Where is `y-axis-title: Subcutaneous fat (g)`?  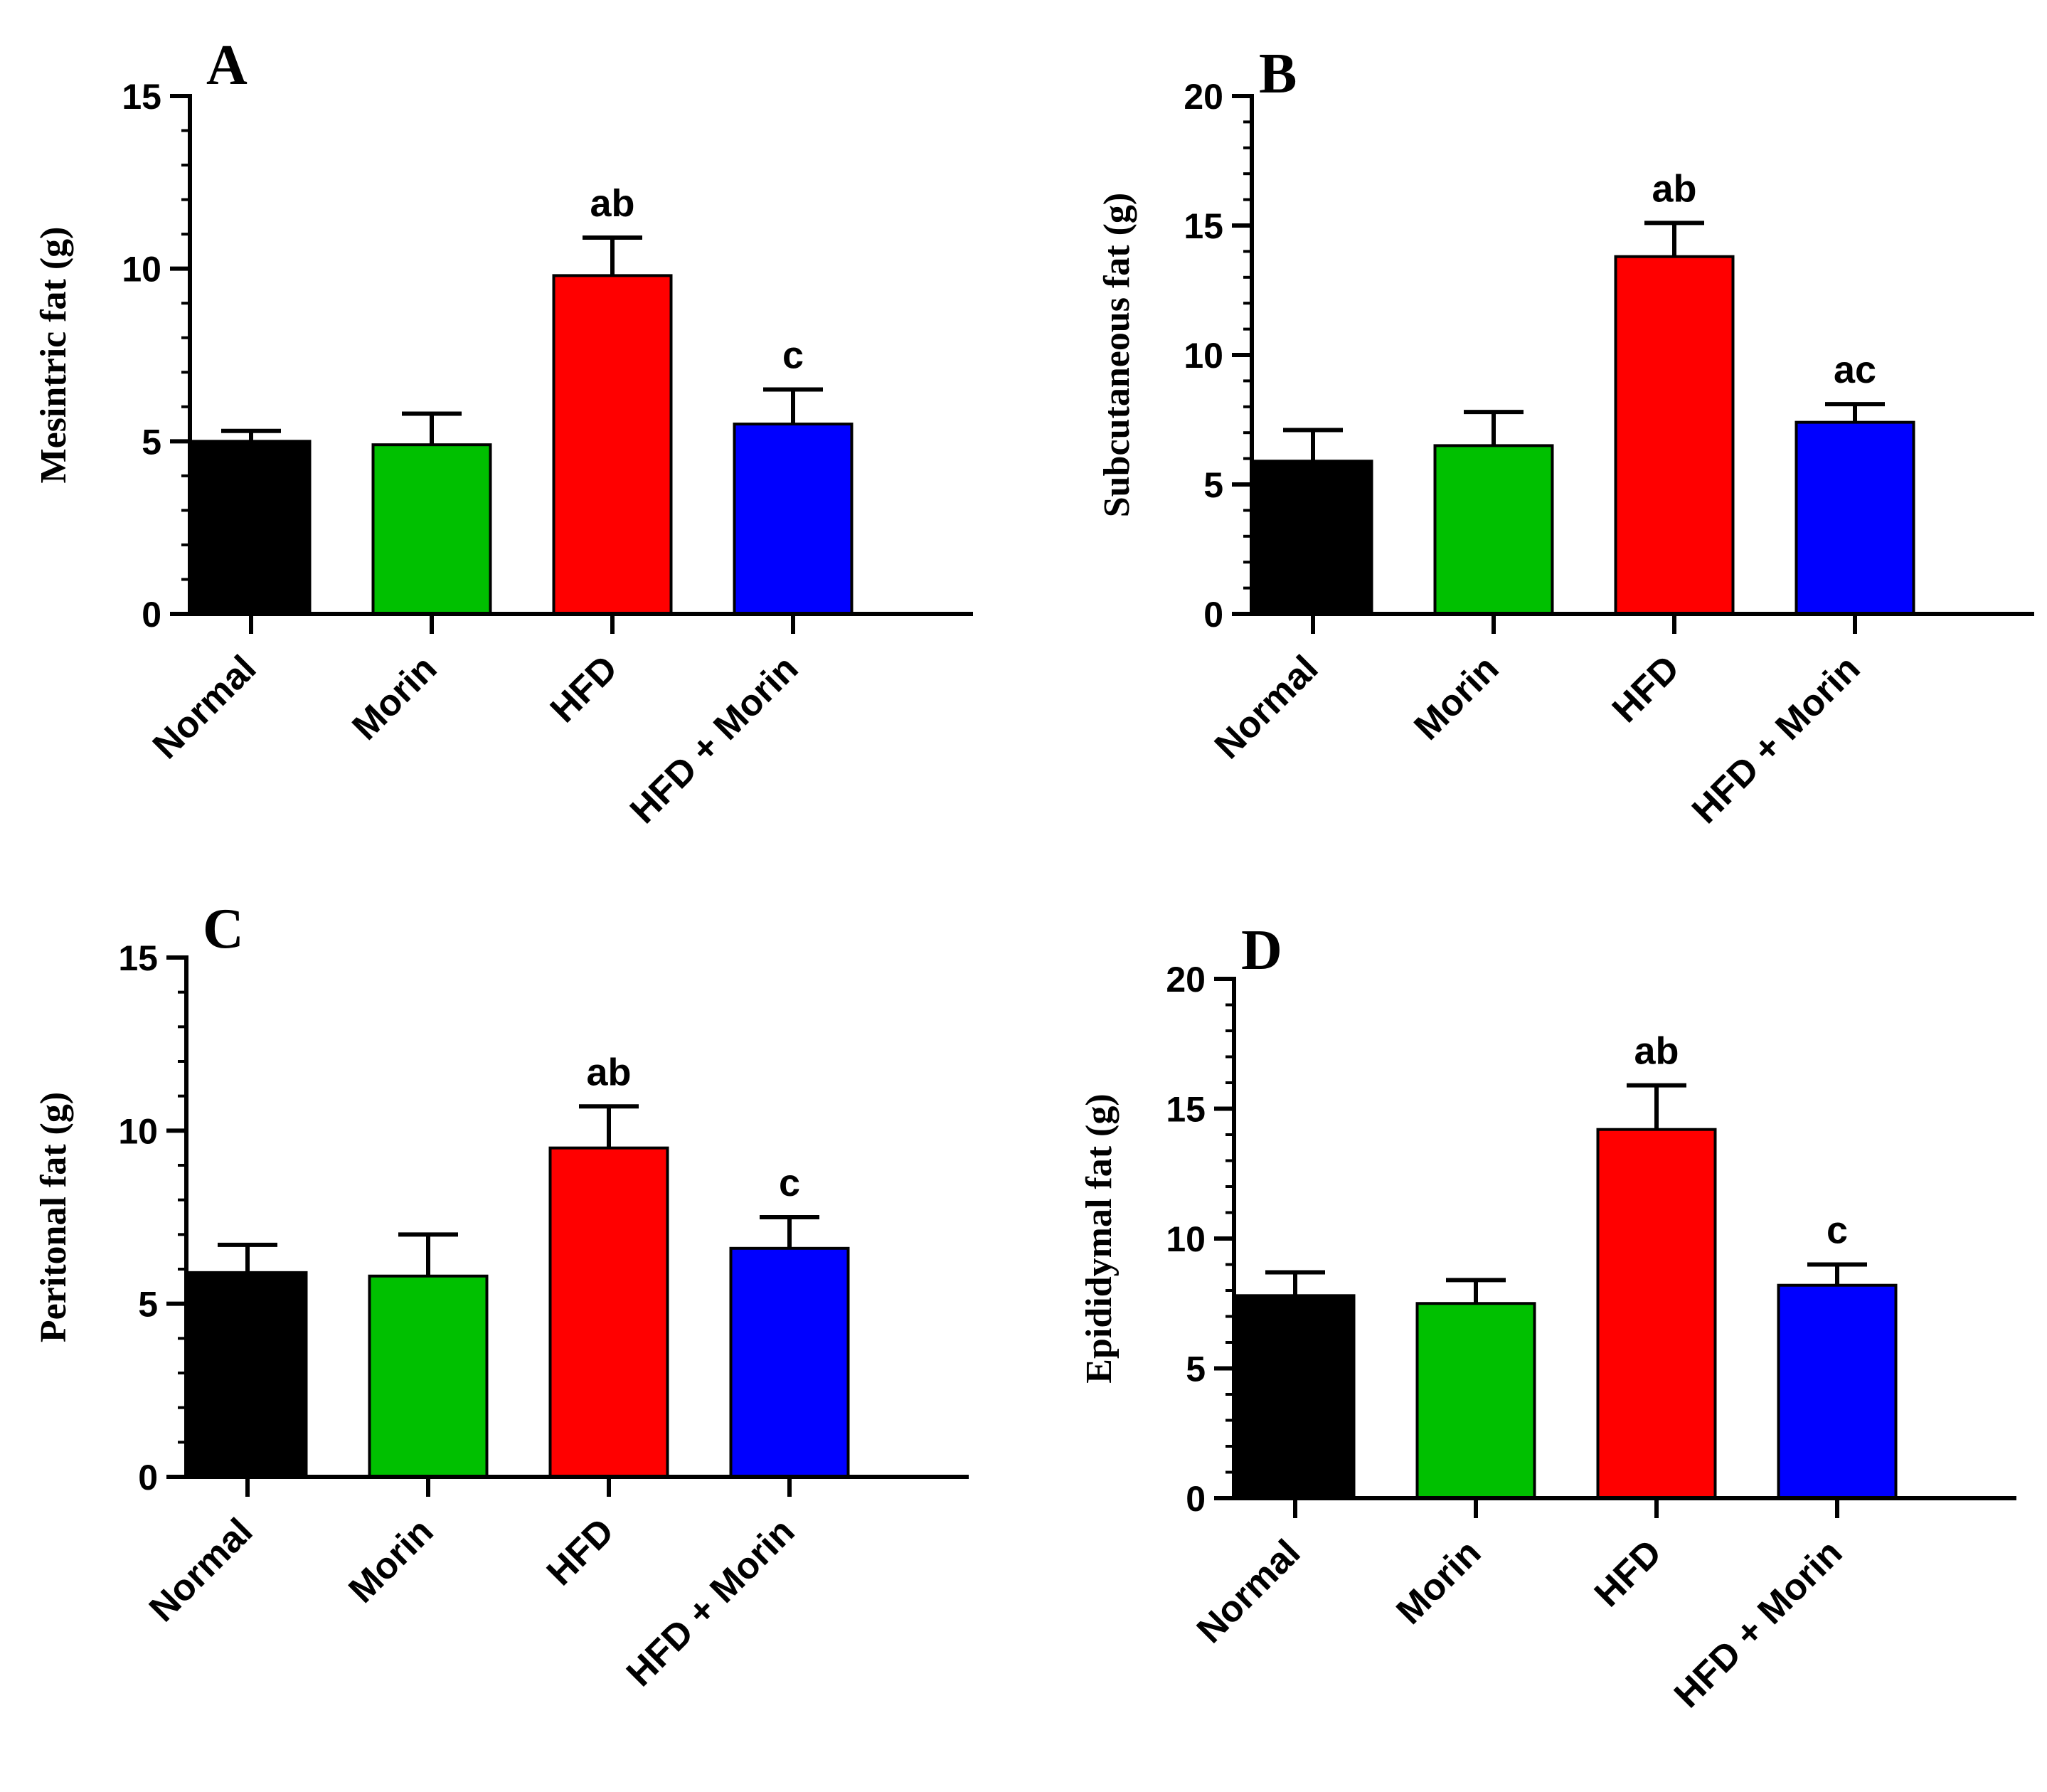
y-axis-title: Subcutaneous fat (g) is located at coordinates (1117, 355).